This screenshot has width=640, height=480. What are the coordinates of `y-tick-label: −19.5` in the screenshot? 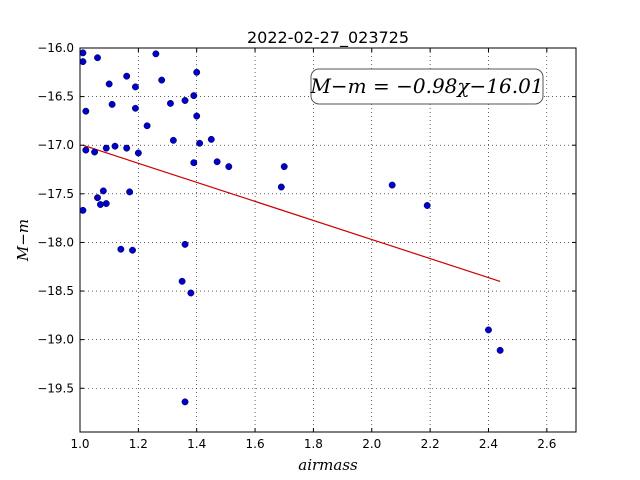 It's located at (55, 388).